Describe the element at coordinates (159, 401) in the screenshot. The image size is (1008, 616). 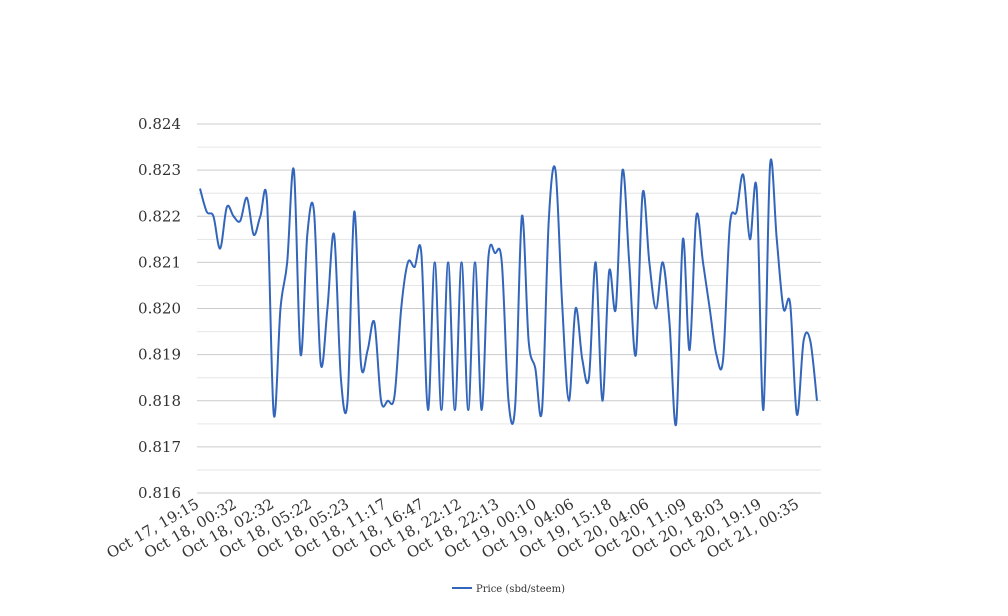
I see `y-tick-label: 0.818` at that location.